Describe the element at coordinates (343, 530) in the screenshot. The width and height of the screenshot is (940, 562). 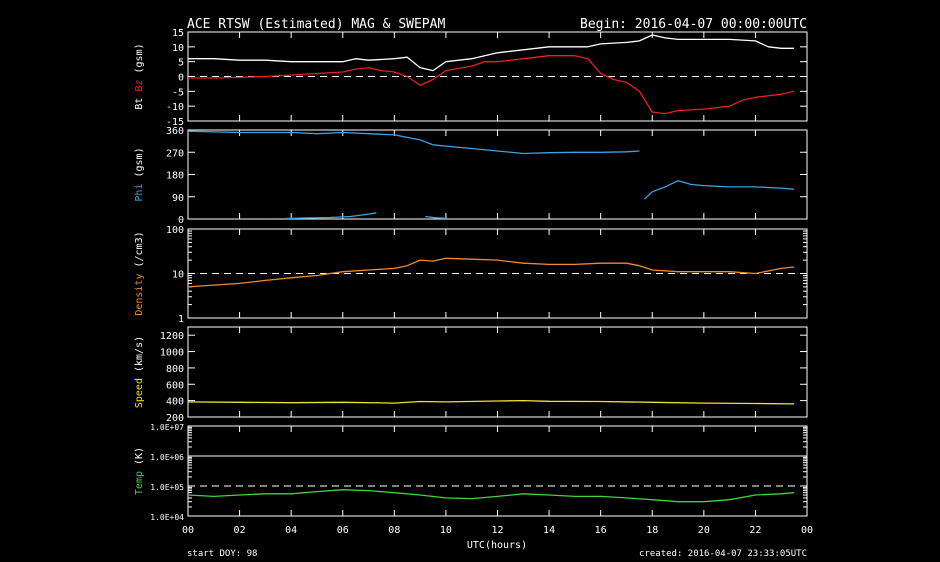
I see `x-tick-label: 06` at that location.